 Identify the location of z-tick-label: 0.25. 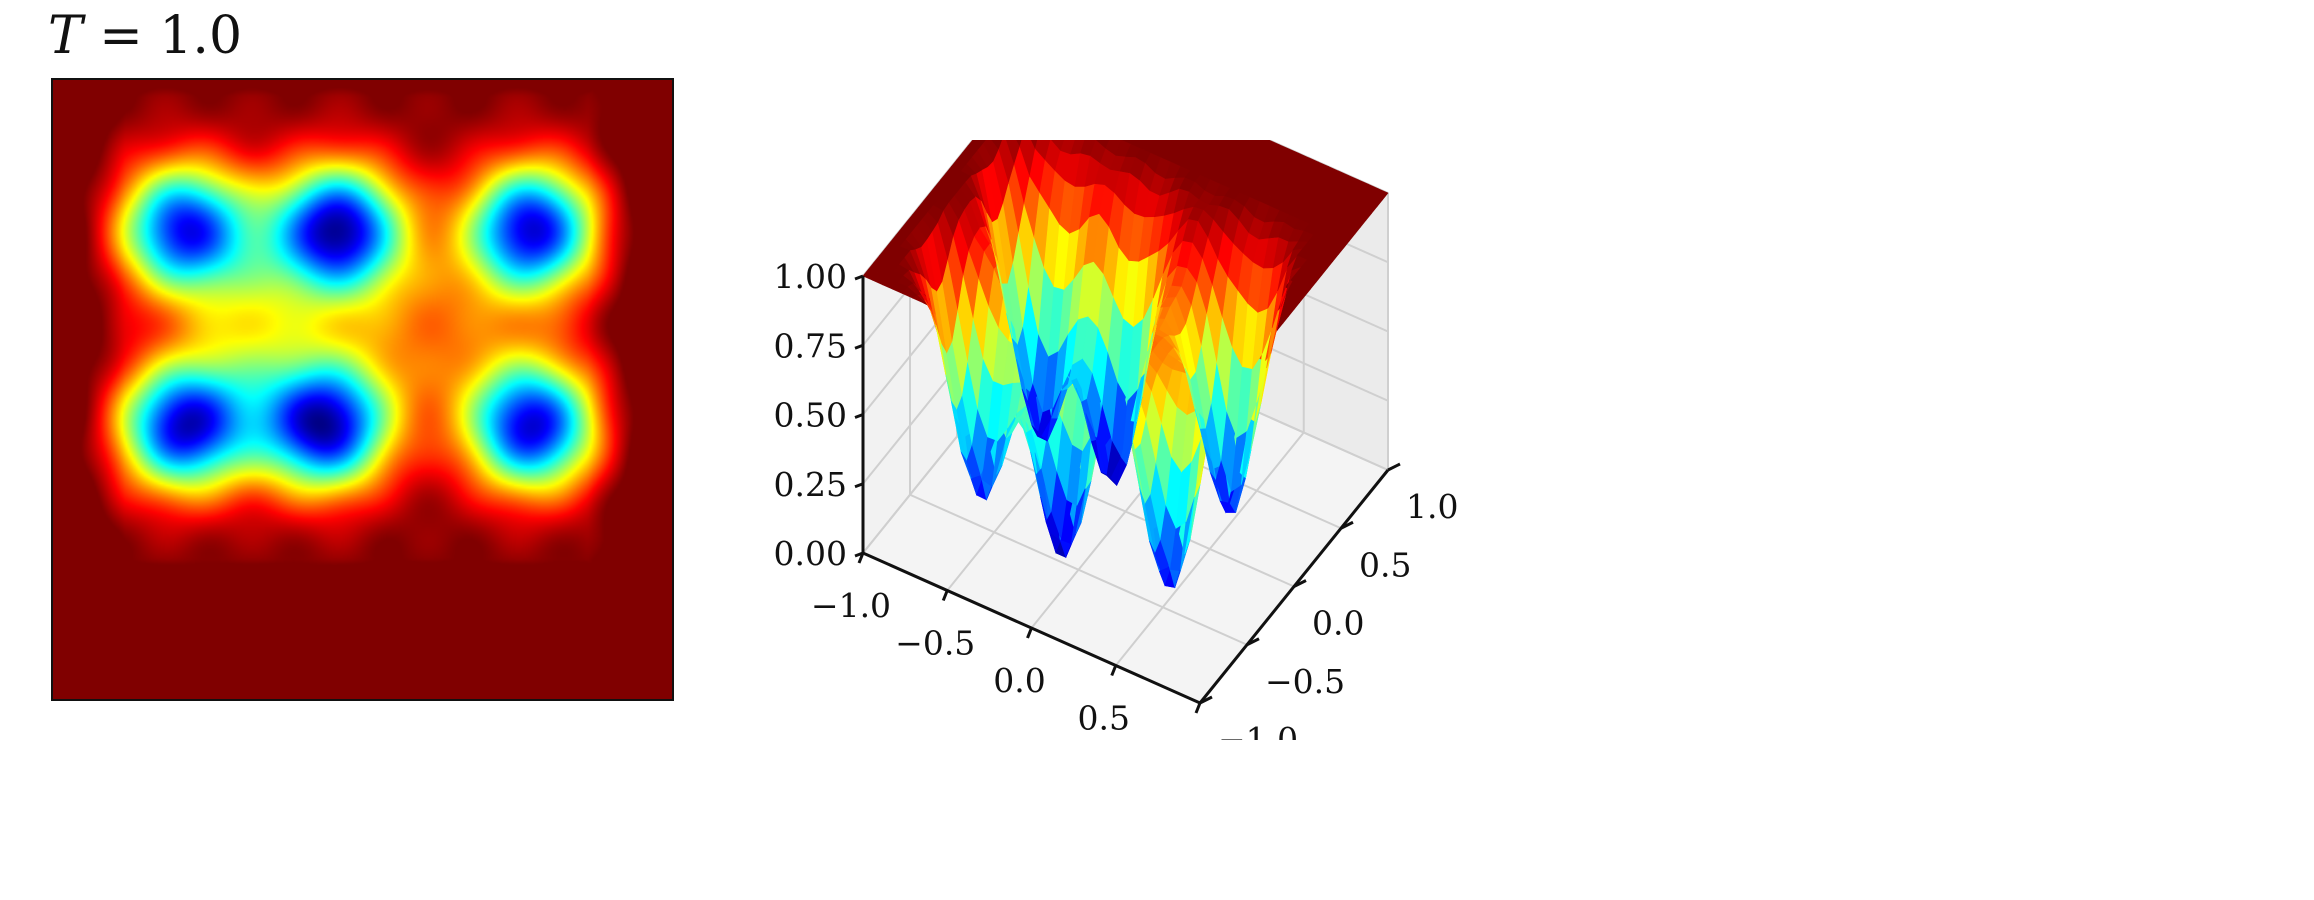
(810, 484).